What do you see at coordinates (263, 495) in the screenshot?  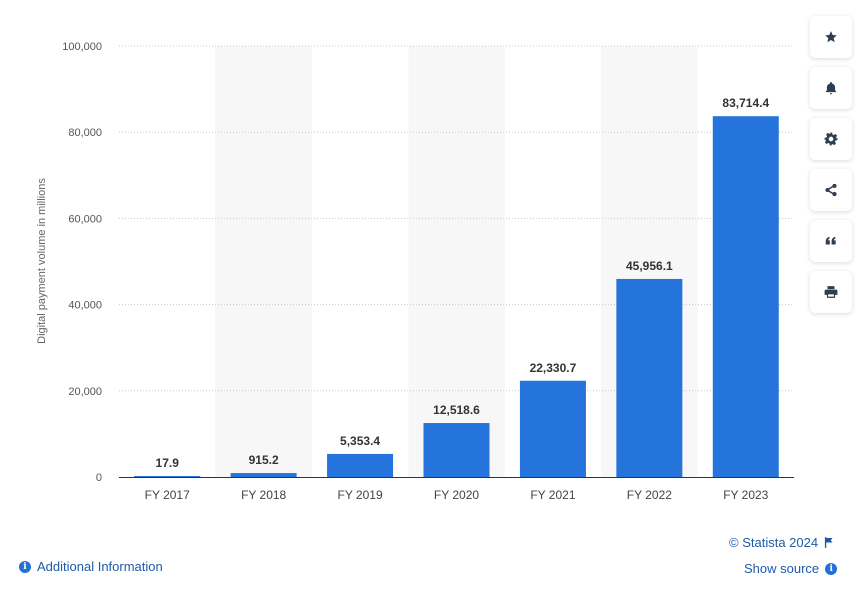 I see `x-tick-label: FY 2018` at bounding box center [263, 495].